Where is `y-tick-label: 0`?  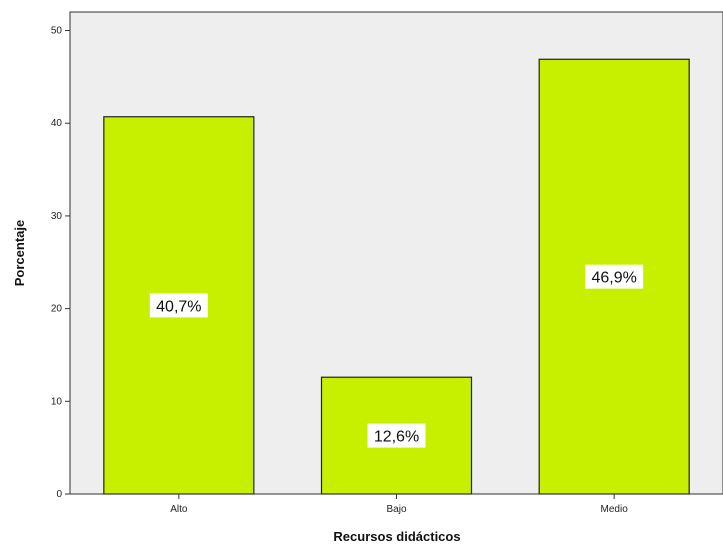 y-tick-label: 0 is located at coordinates (59, 494).